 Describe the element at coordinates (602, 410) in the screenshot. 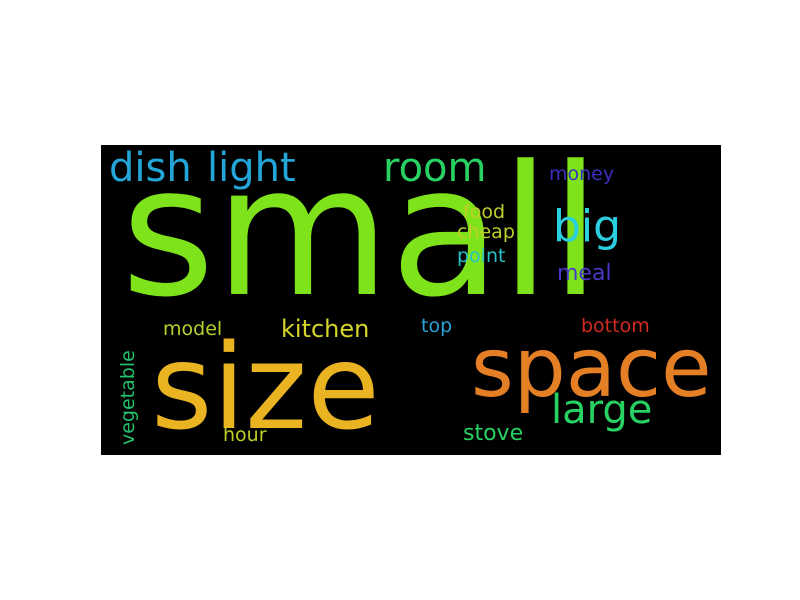

I see `word-large: large` at that location.